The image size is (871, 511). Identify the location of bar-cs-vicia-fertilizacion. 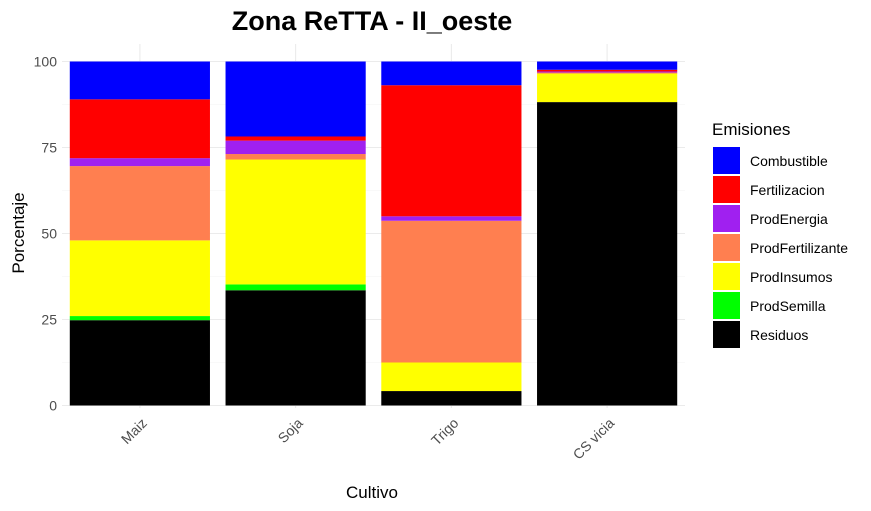
(607, 70).